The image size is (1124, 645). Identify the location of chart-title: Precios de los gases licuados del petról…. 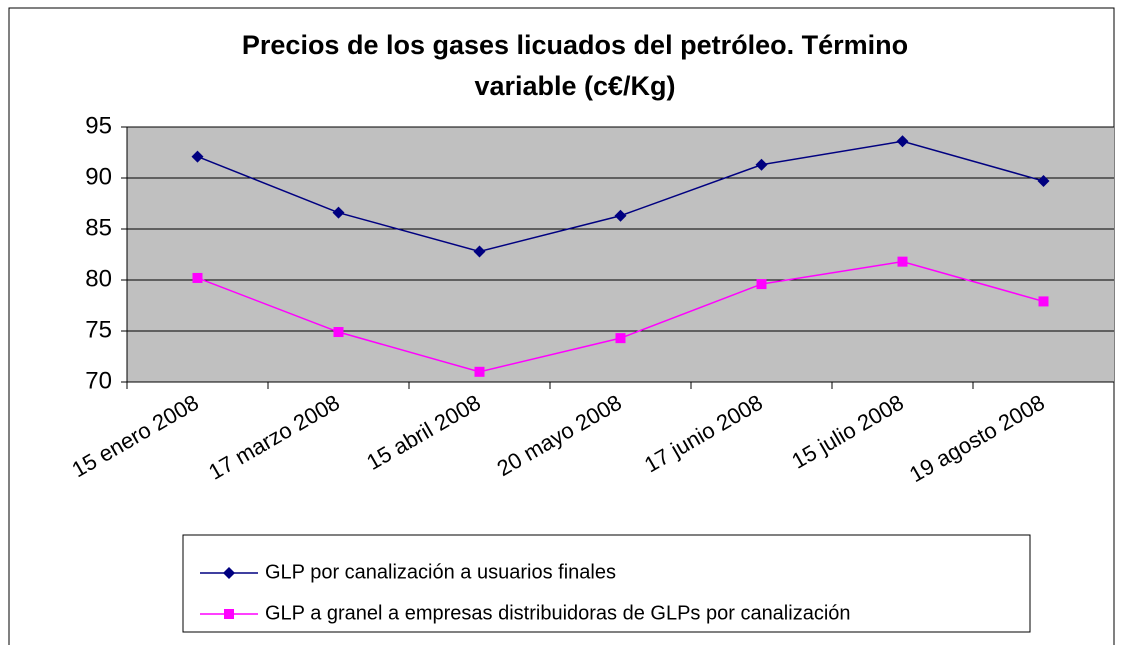
(575, 45).